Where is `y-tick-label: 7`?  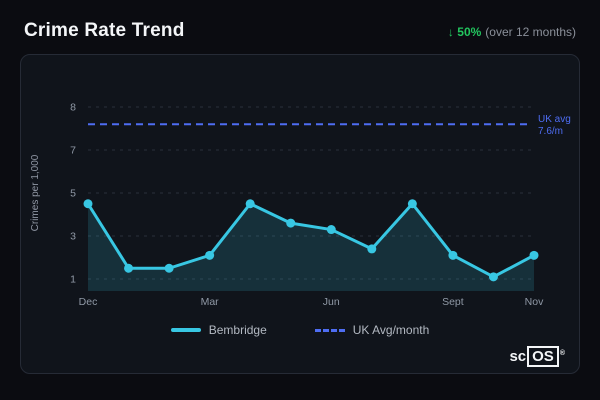 y-tick-label: 7 is located at coordinates (73, 151).